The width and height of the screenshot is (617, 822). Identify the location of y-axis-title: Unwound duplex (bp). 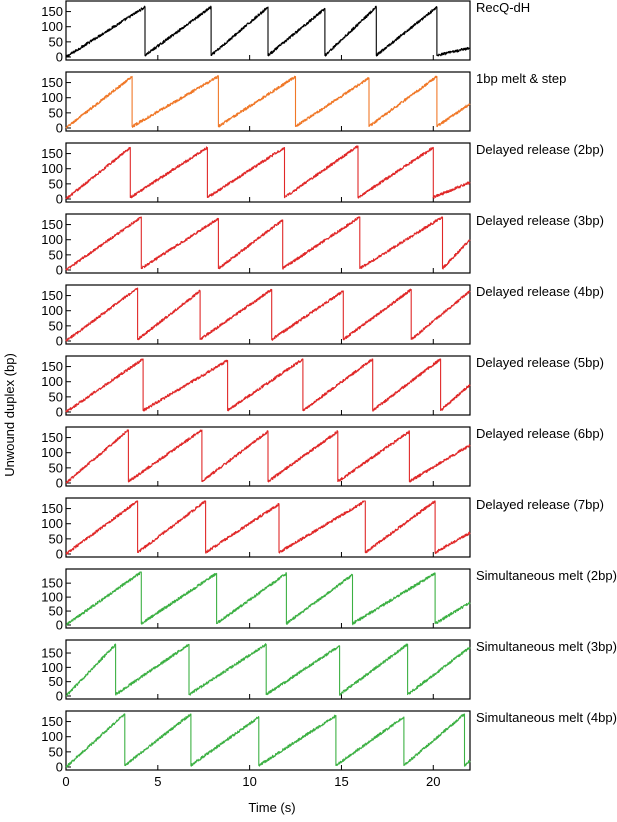
(9, 415).